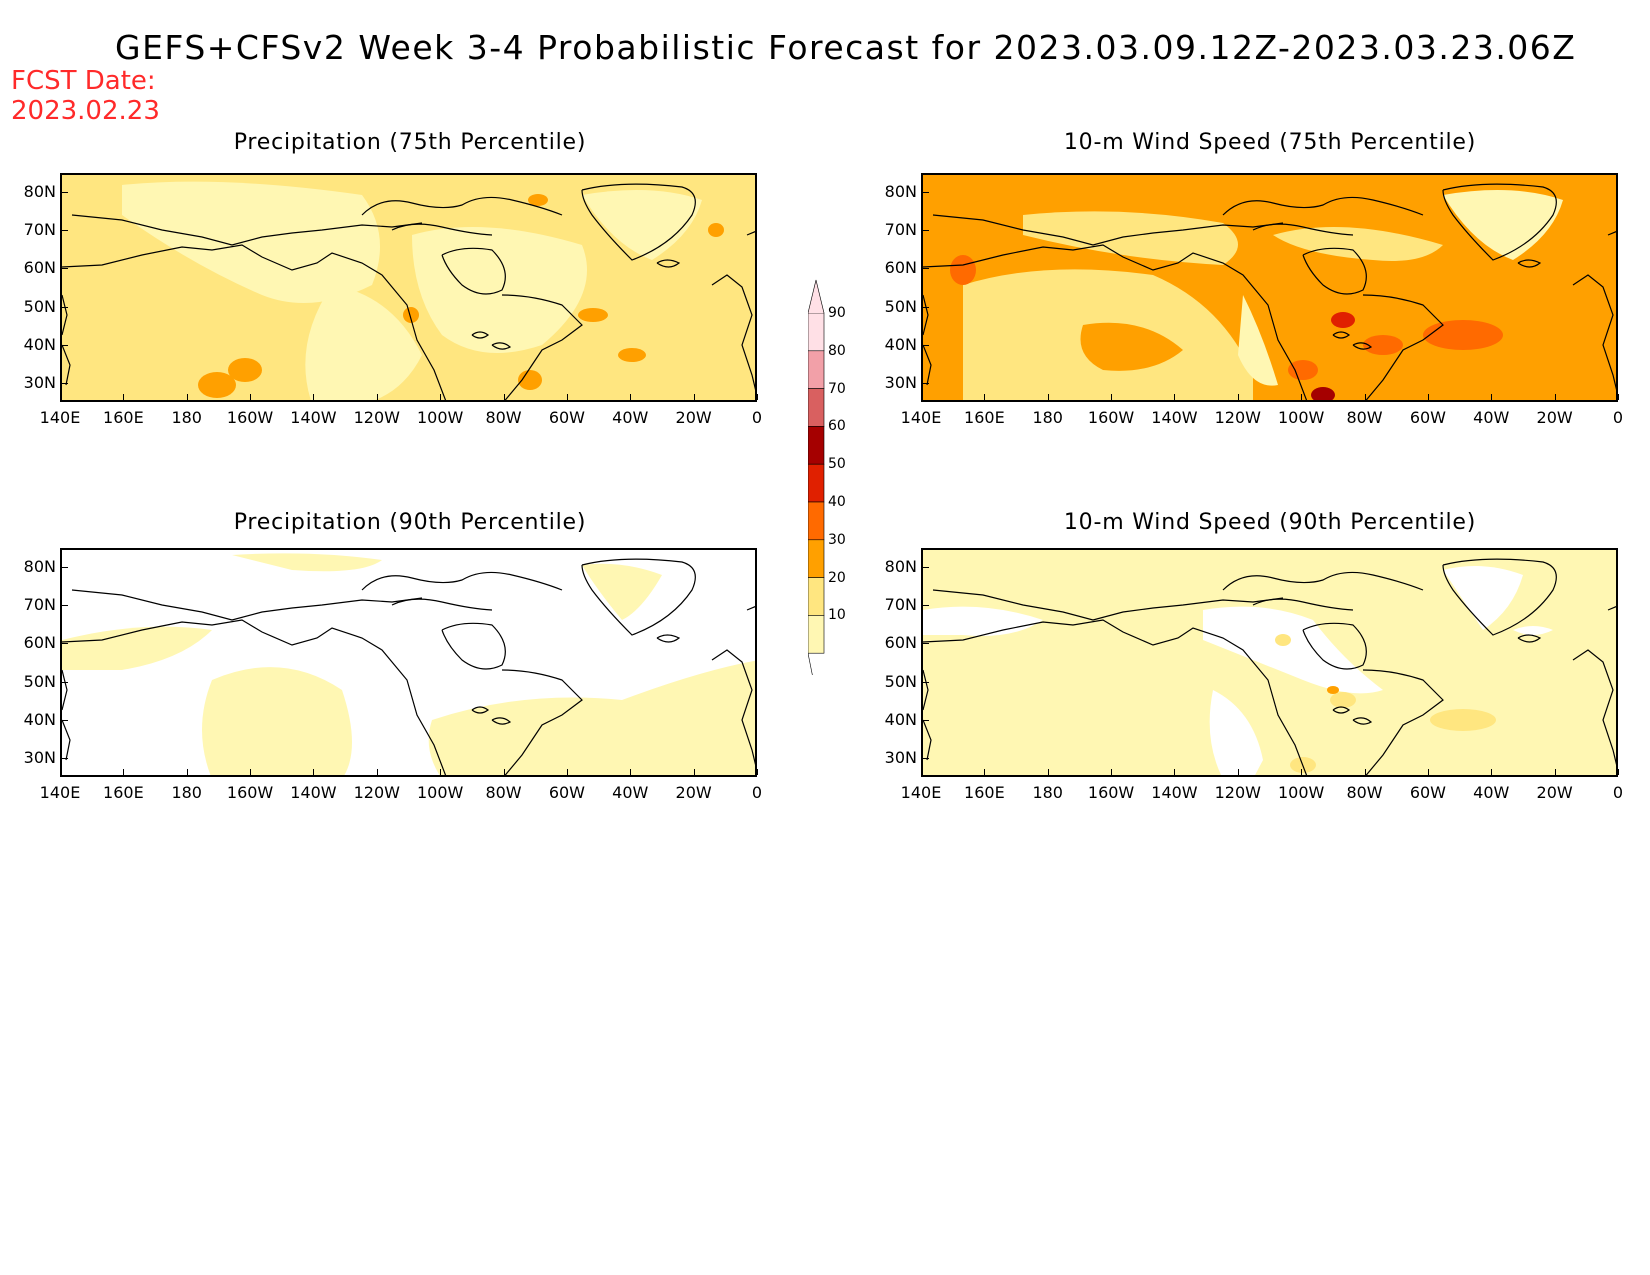  What do you see at coordinates (39, 719) in the screenshot?
I see `lat-label: 40N` at bounding box center [39, 719].